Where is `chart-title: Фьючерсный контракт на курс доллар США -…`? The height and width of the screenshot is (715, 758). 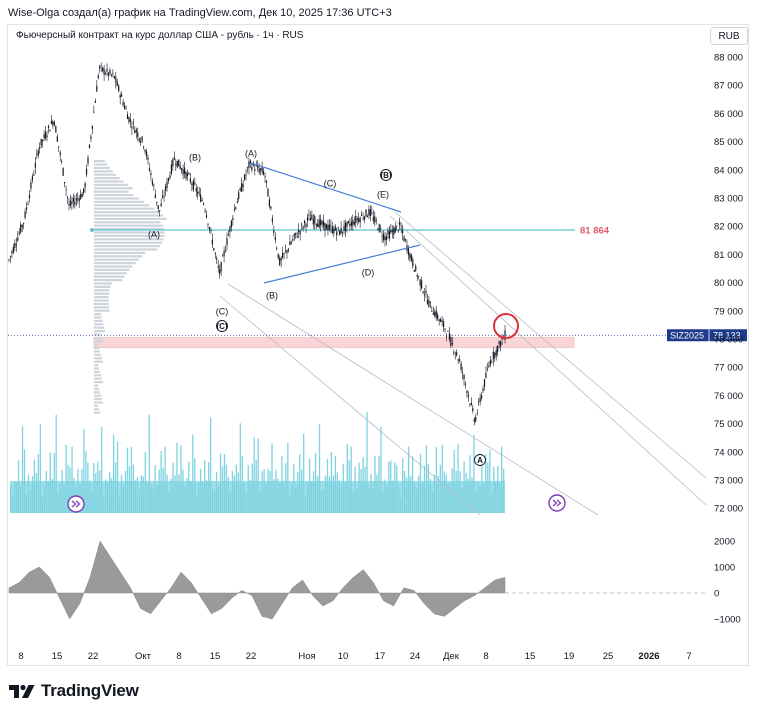
chart-title: Фьючерсный контракт на курс доллар США -… is located at coordinates (160, 35).